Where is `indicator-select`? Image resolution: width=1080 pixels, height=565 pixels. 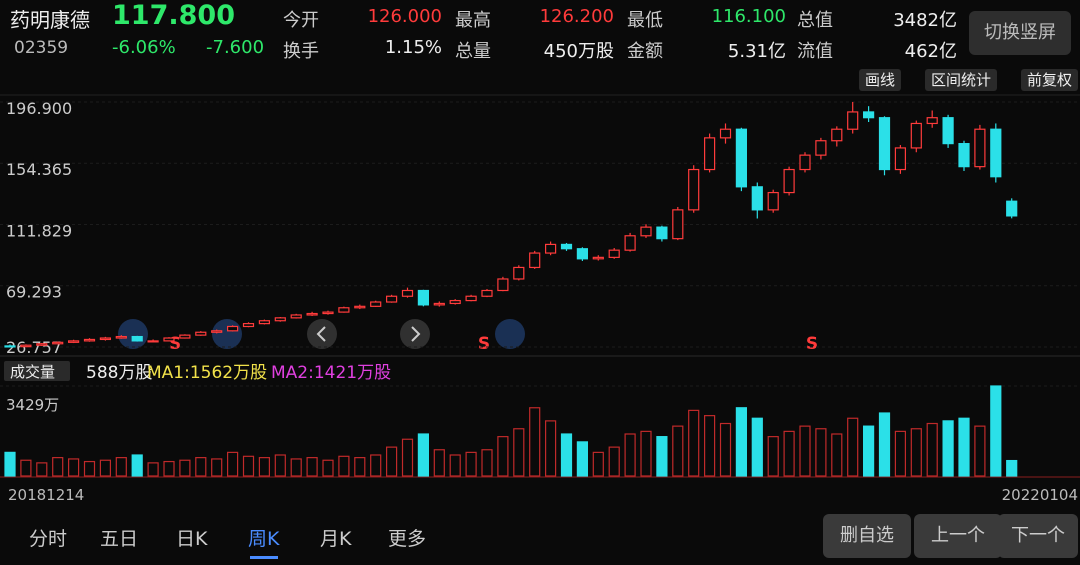
indicator-select is located at coordinates (37, 371).